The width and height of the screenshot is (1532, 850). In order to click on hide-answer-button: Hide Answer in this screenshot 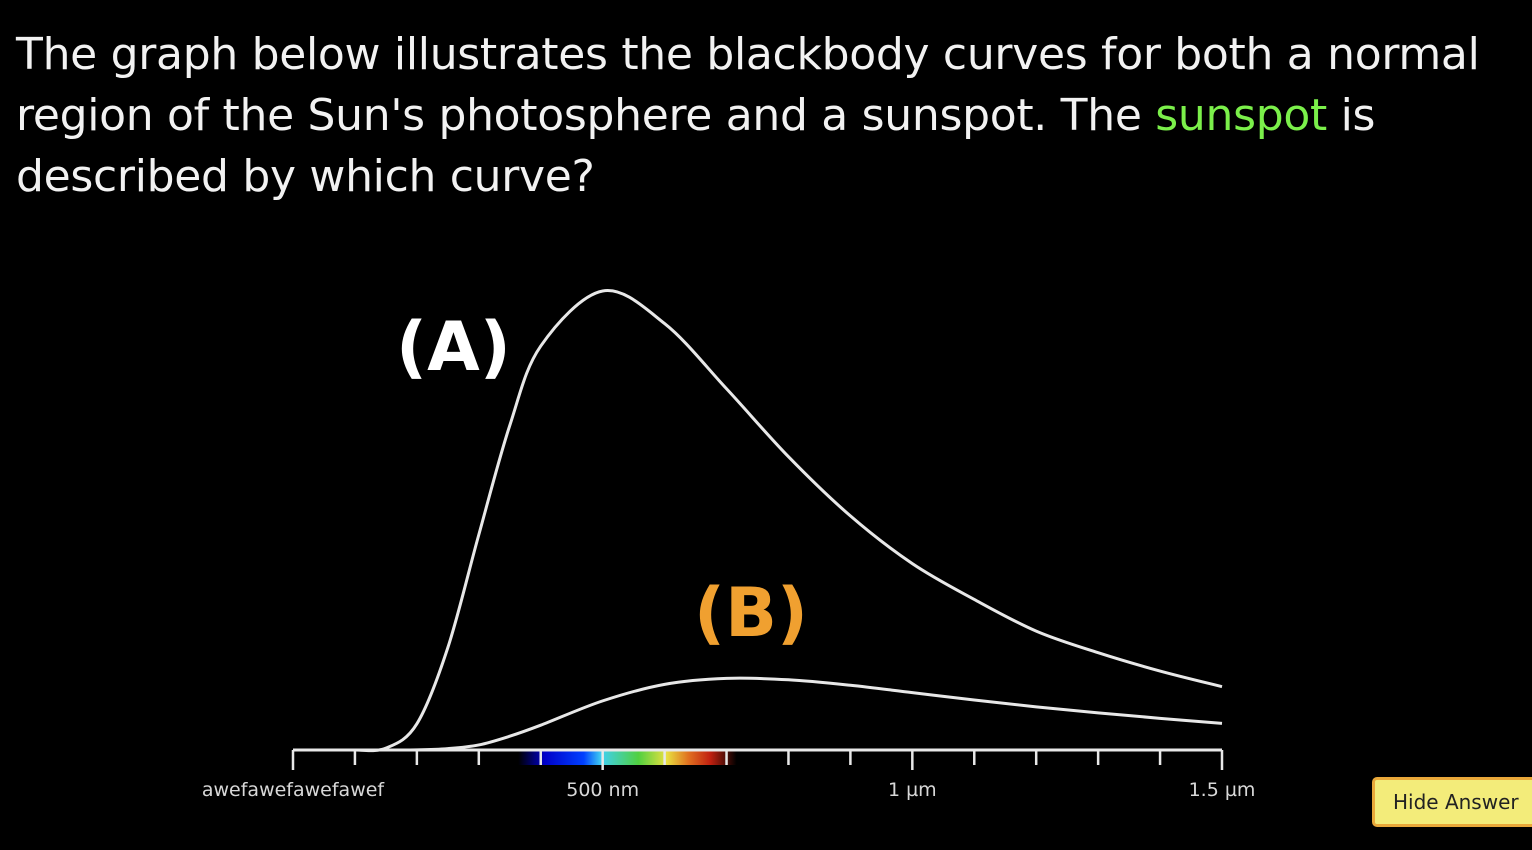, I will do `click(1452, 802)`.